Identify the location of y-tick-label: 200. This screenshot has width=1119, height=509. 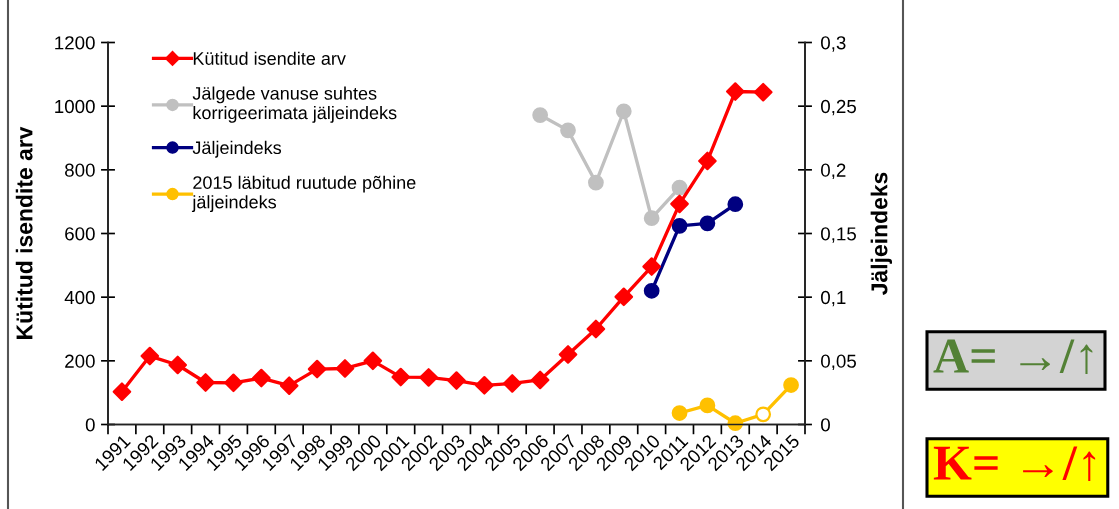
(80, 361).